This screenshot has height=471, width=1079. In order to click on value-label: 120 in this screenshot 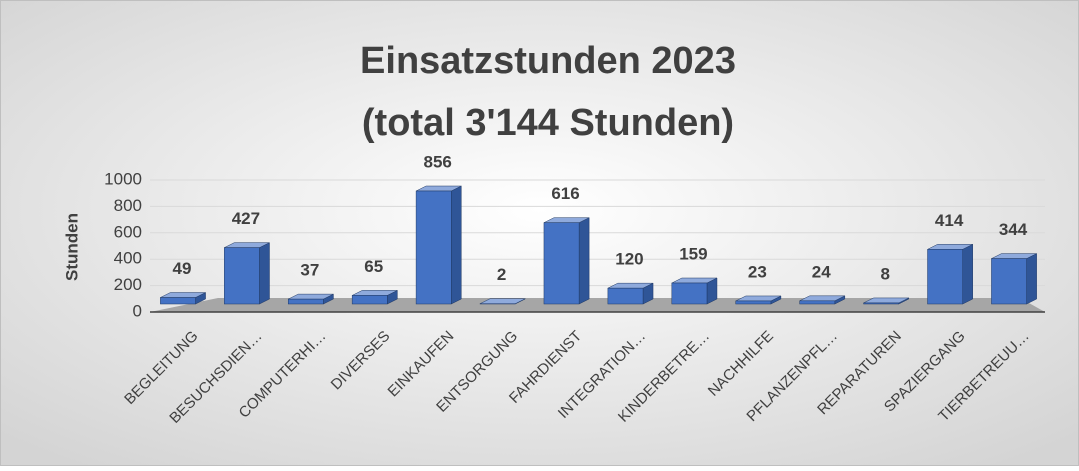, I will do `click(629, 259)`.